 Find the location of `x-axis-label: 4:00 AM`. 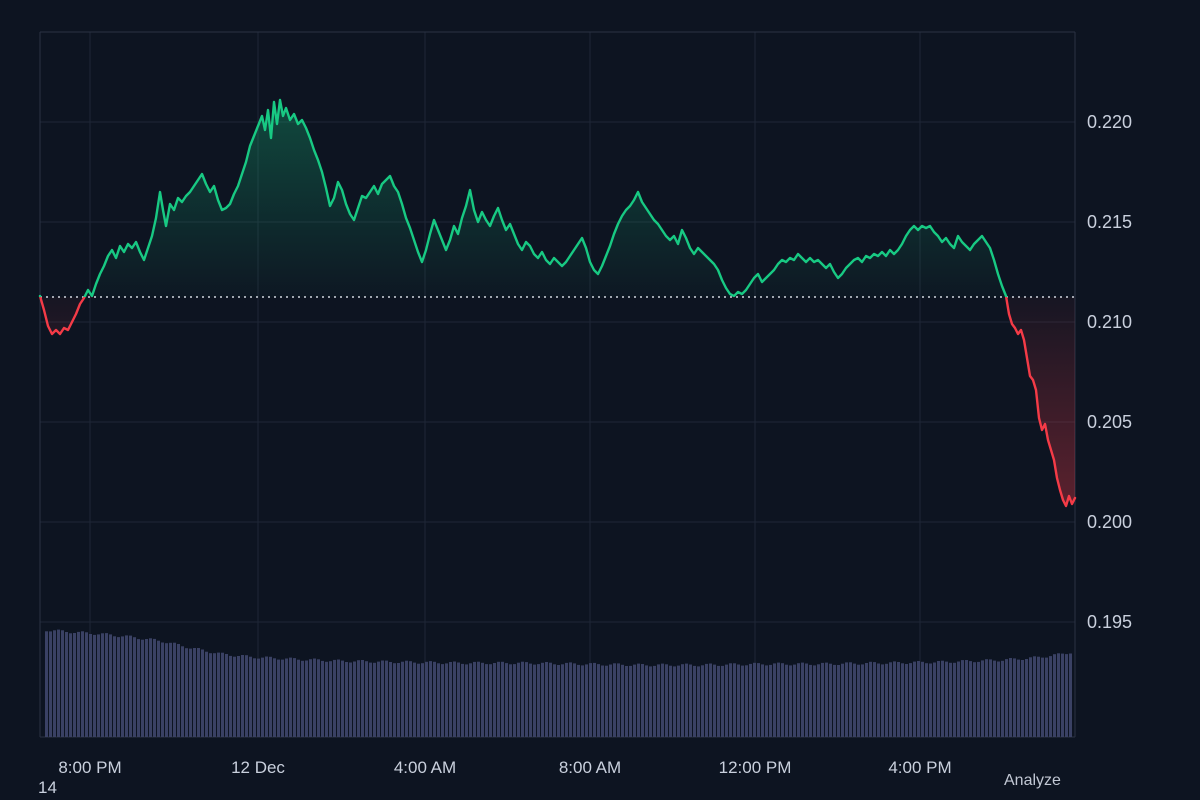

x-axis-label: 4:00 AM is located at coordinates (425, 767).